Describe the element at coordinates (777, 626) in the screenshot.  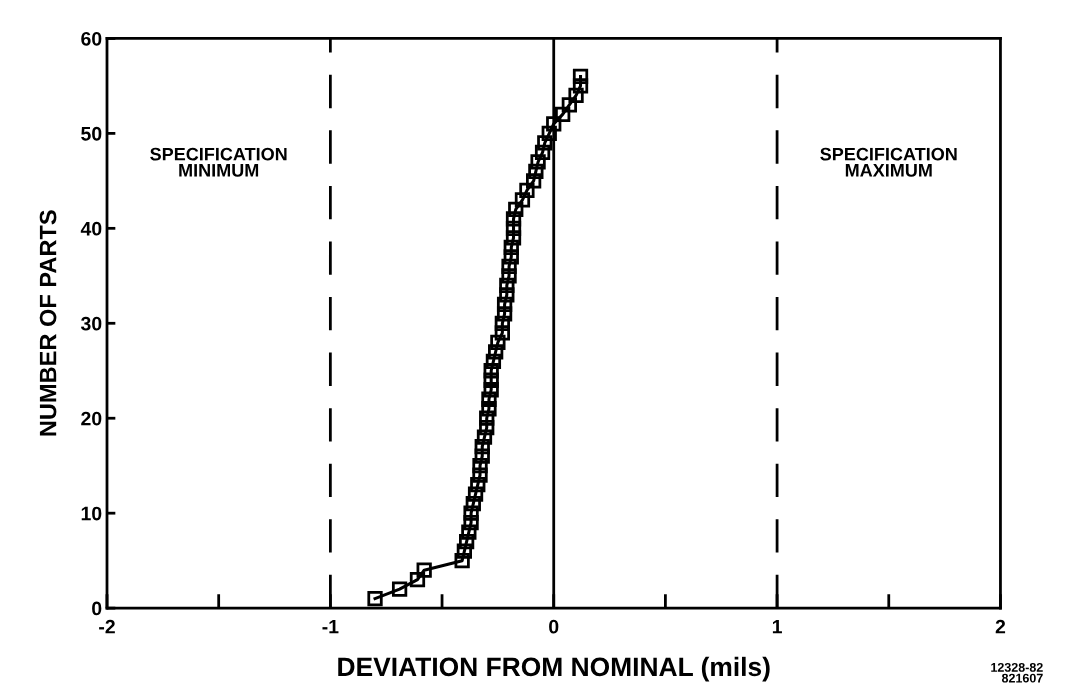
I see `x-tick-label: 1` at that location.